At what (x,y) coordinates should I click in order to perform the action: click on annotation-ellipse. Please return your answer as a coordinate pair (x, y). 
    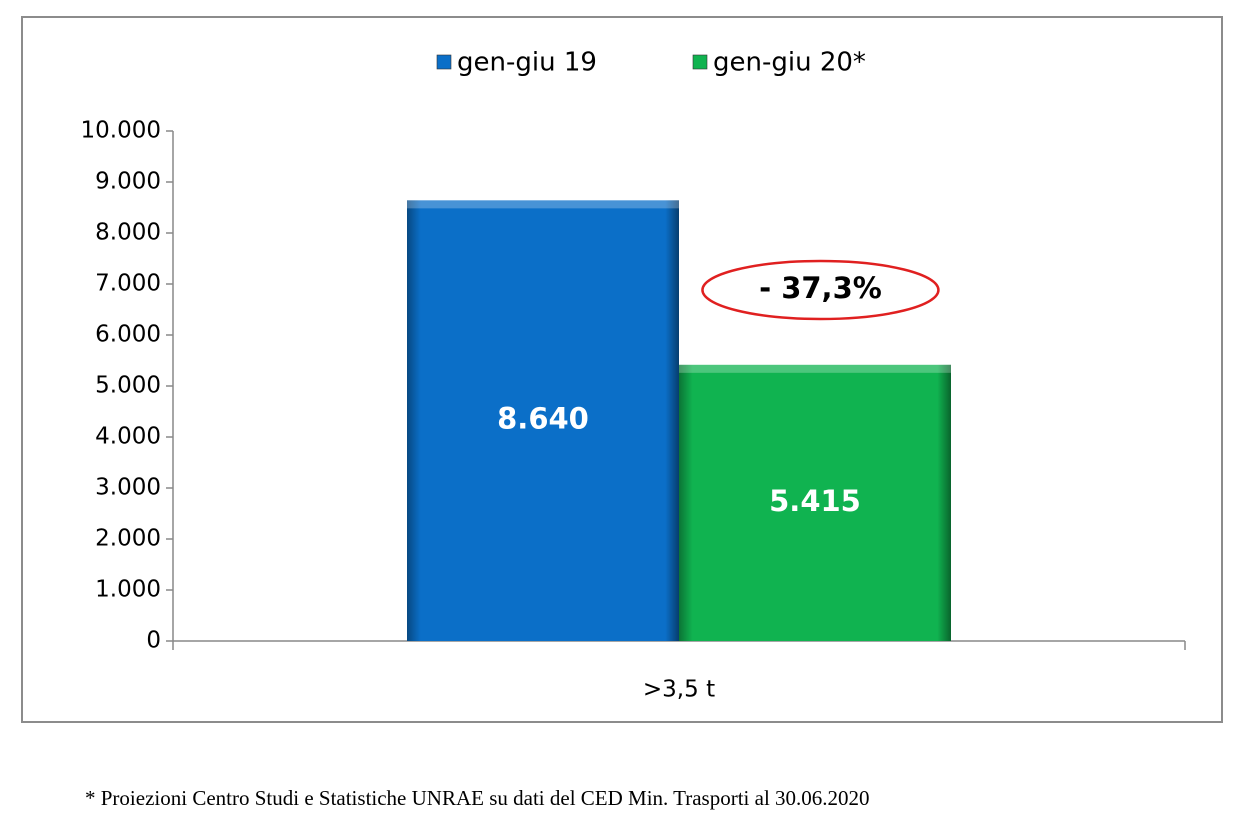
    Looking at the image, I should click on (820, 290).